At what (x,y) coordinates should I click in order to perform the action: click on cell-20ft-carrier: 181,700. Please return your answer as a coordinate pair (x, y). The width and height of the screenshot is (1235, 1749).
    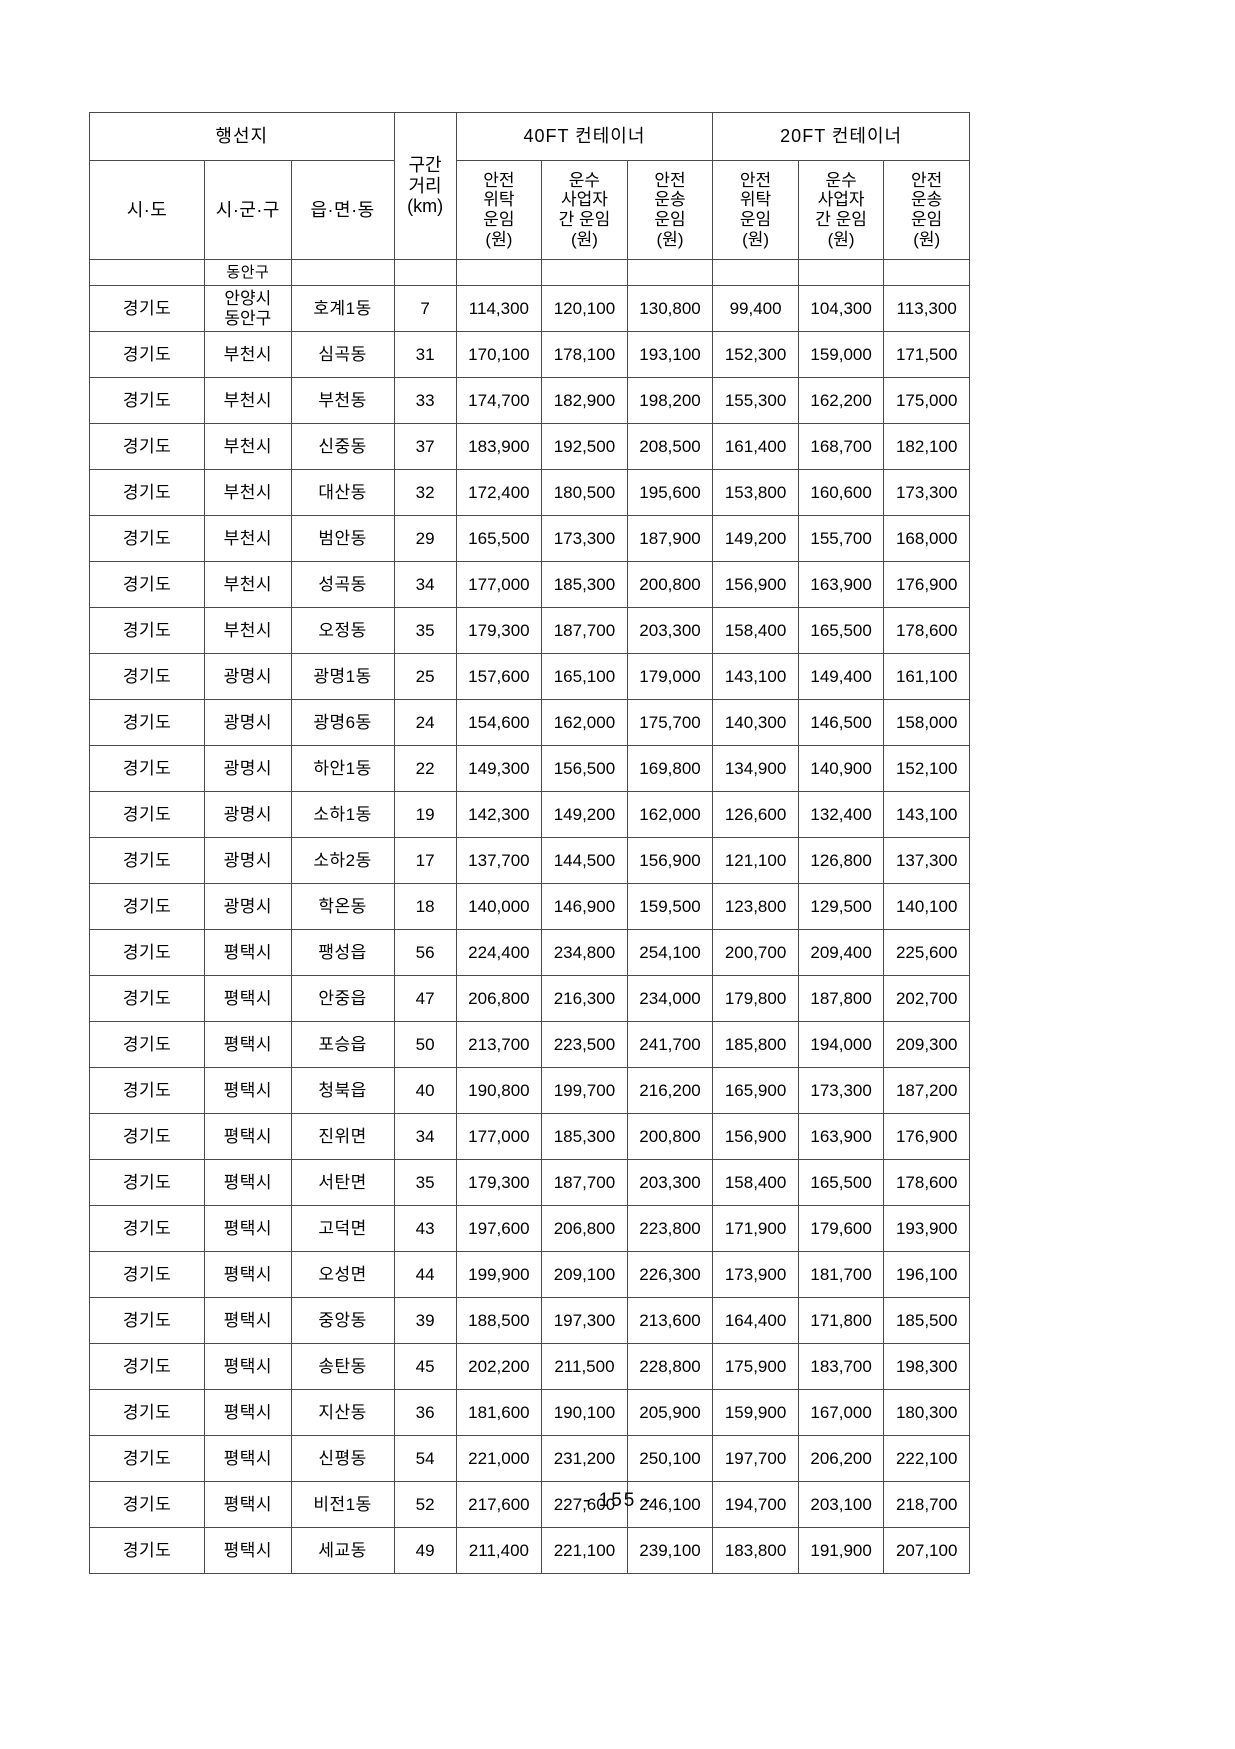
    Looking at the image, I should click on (841, 1274).